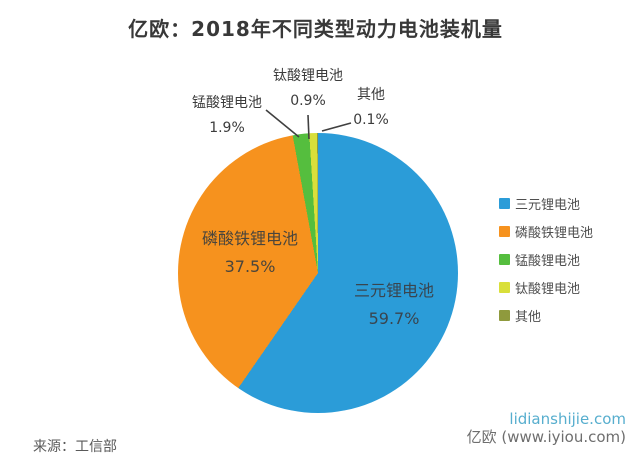  Describe the element at coordinates (504, 315) in the screenshot. I see `legend-swatch-other` at that location.